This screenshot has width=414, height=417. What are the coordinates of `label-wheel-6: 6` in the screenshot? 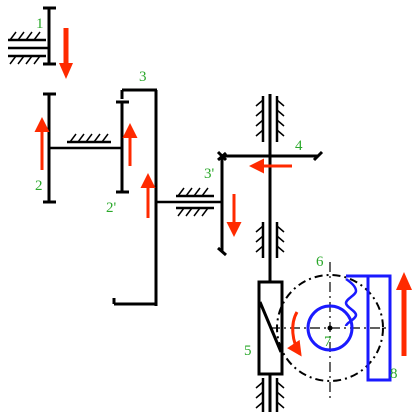 It's located at (320, 262).